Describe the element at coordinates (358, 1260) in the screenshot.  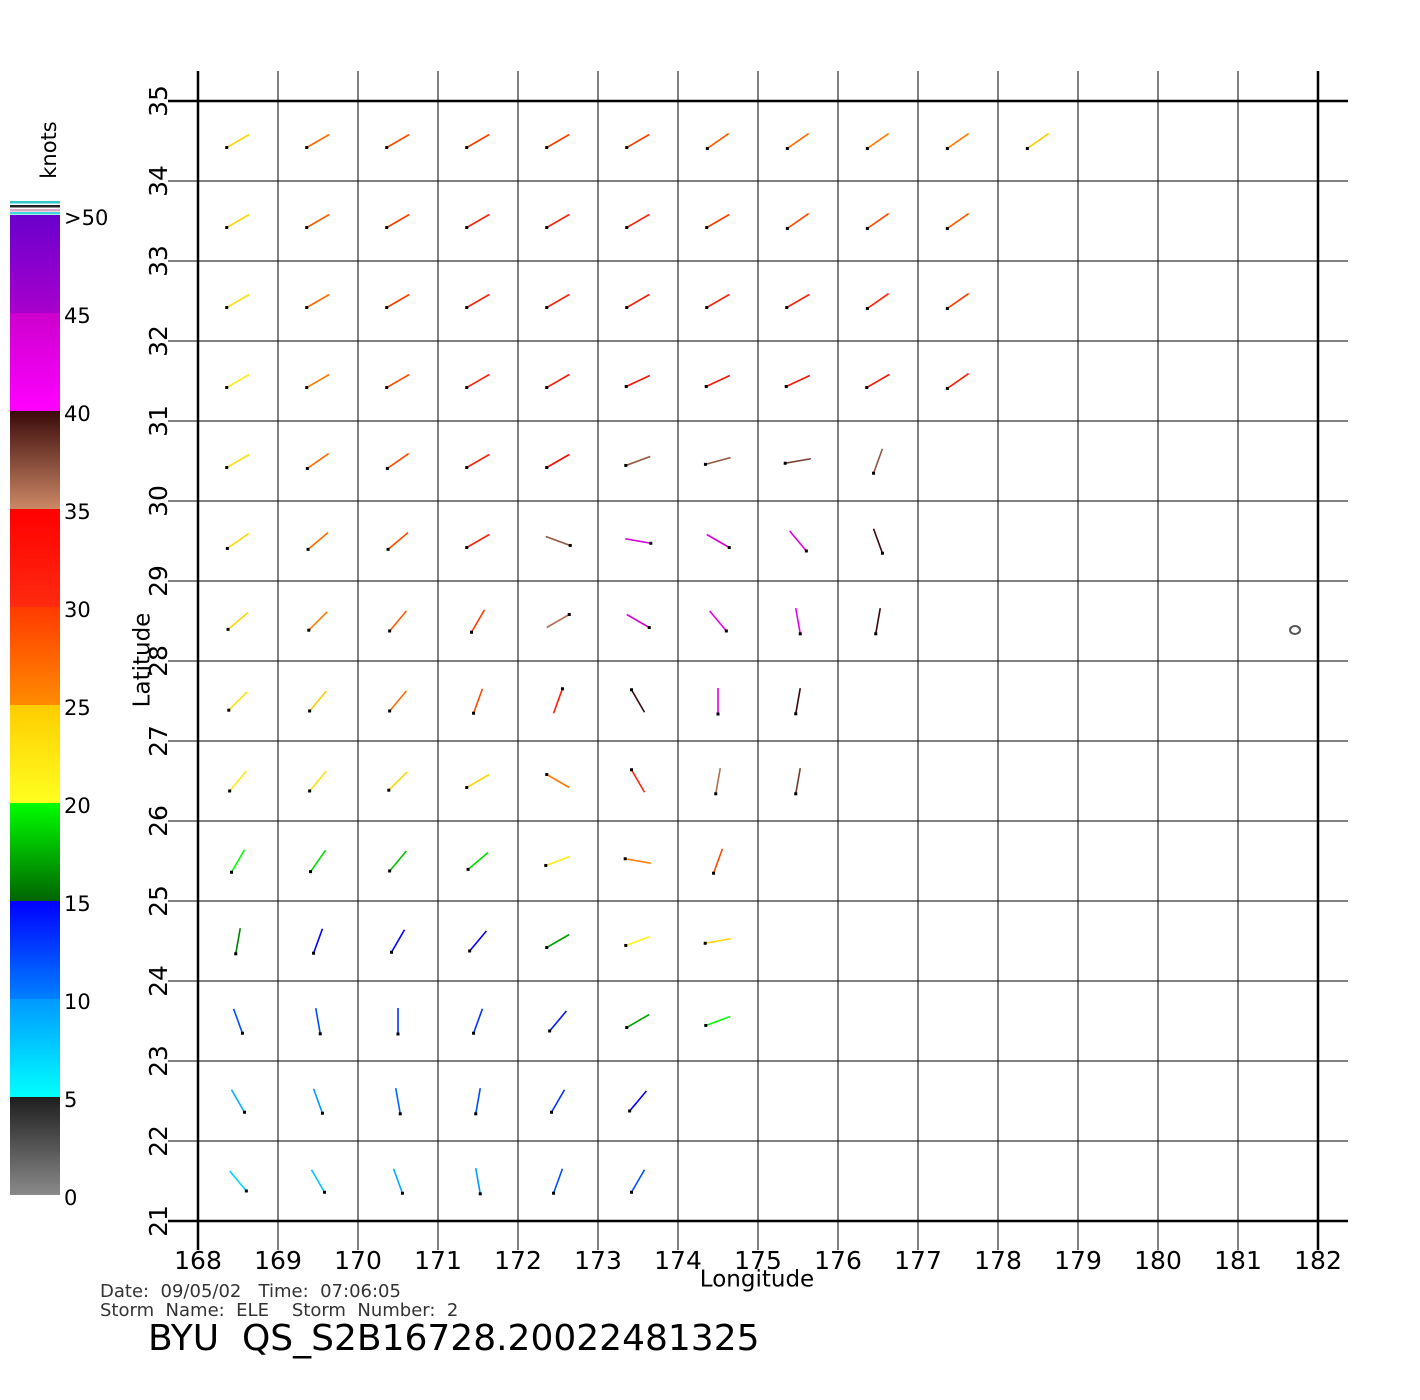
I see `x-tick-label: 170` at that location.